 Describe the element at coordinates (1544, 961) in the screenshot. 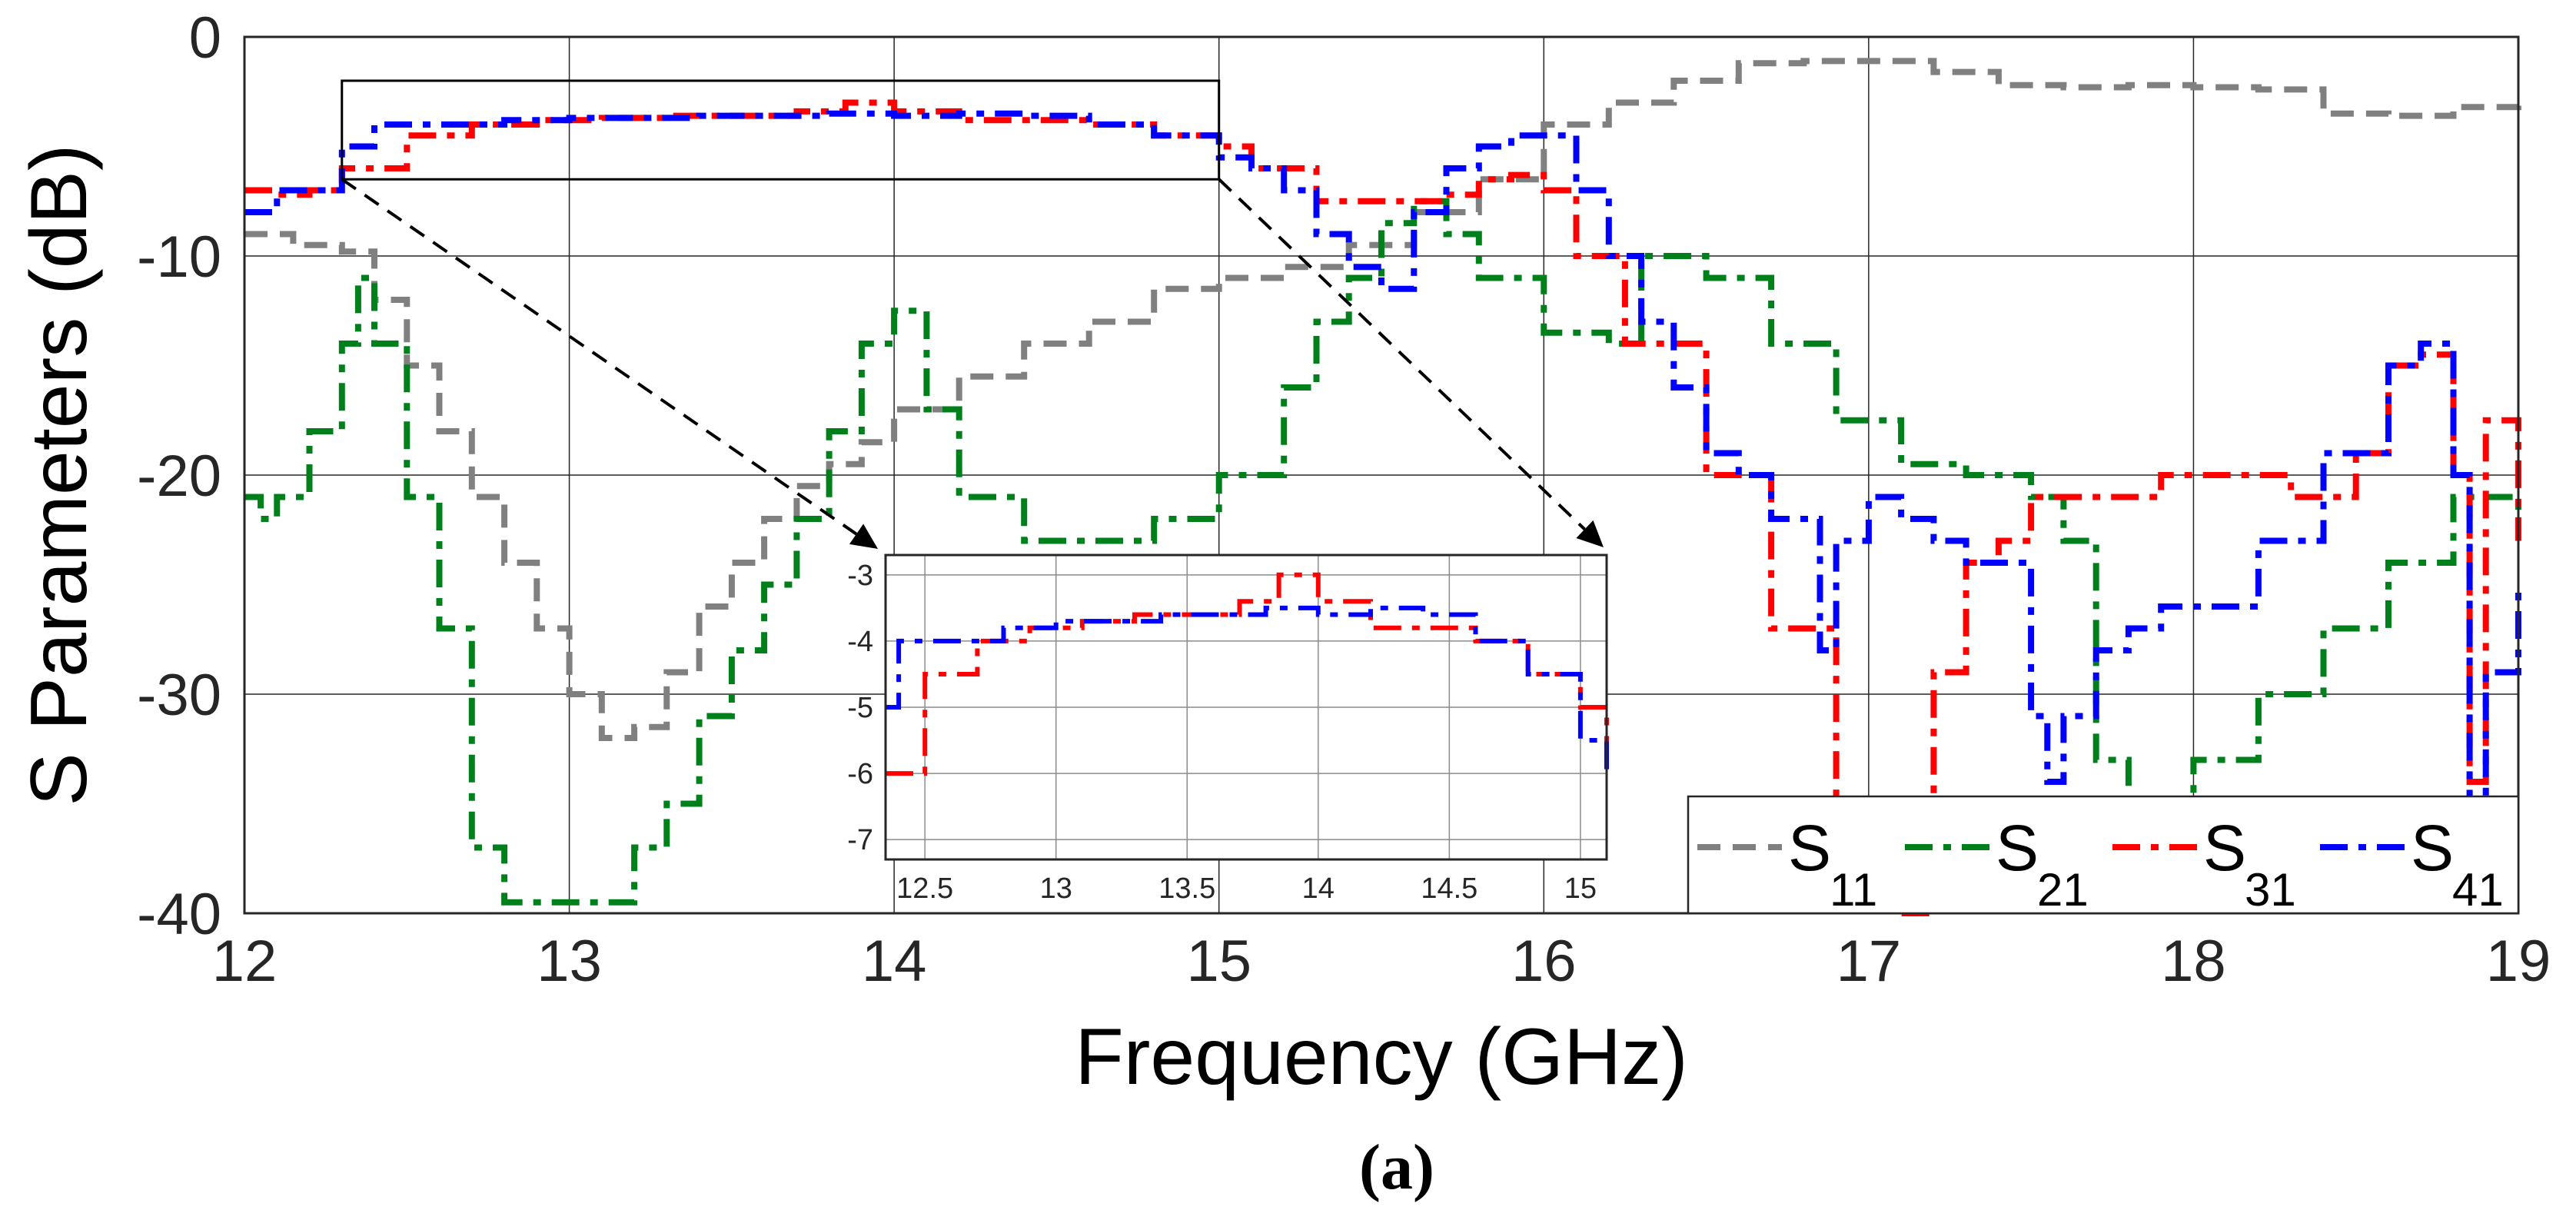

I see `x-tick-label: 16` at that location.